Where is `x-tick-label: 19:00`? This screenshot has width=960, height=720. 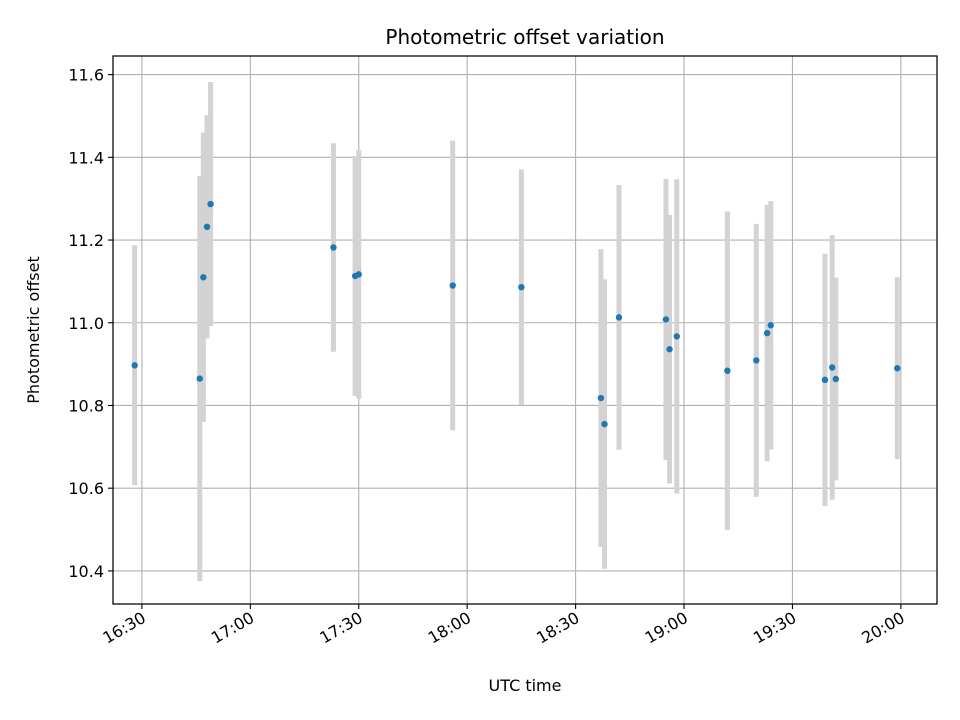 x-tick-label: 19:00 is located at coordinates (666, 628).